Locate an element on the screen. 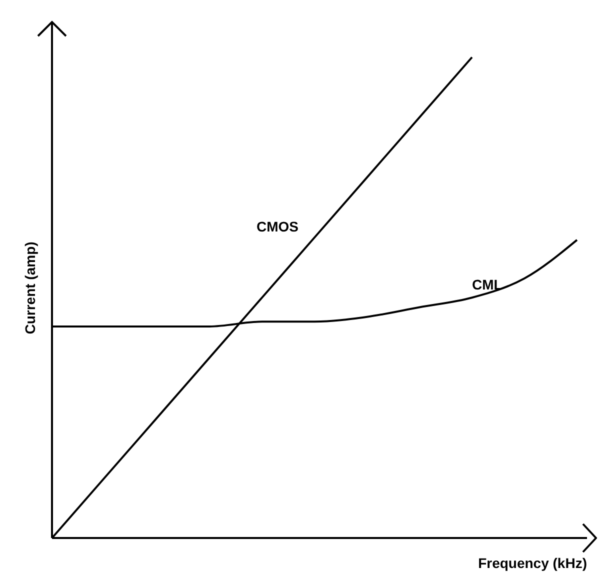 This screenshot has height=588, width=605. y-axis-title: Current (amp) is located at coordinates (30, 288).